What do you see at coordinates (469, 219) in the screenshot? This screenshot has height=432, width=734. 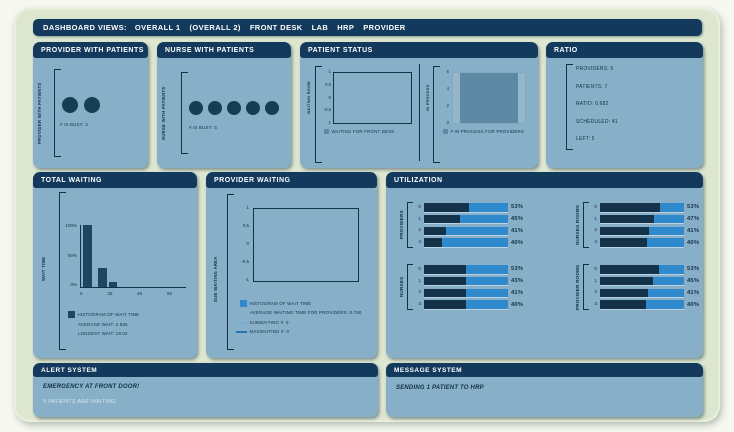 I see `utilization-row: 1 45%` at bounding box center [469, 219].